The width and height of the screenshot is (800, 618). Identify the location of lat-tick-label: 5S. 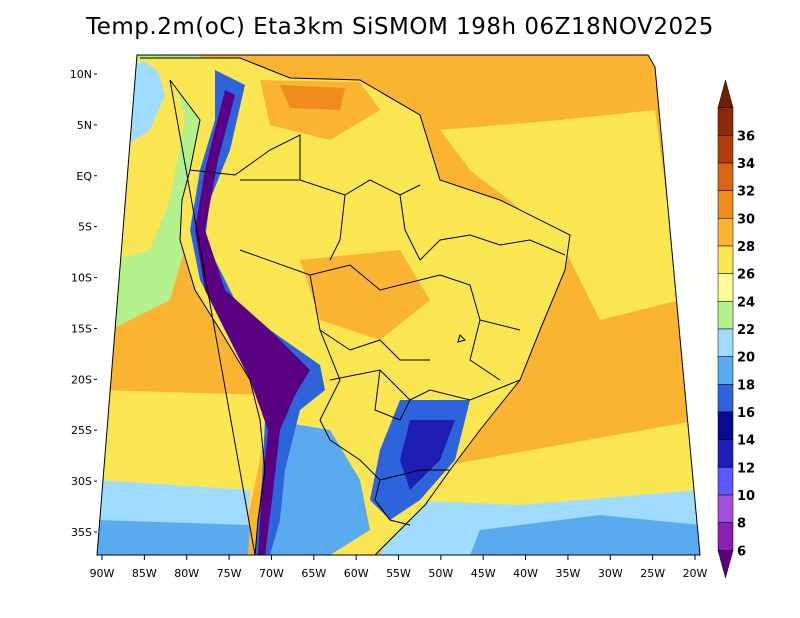
(85, 227).